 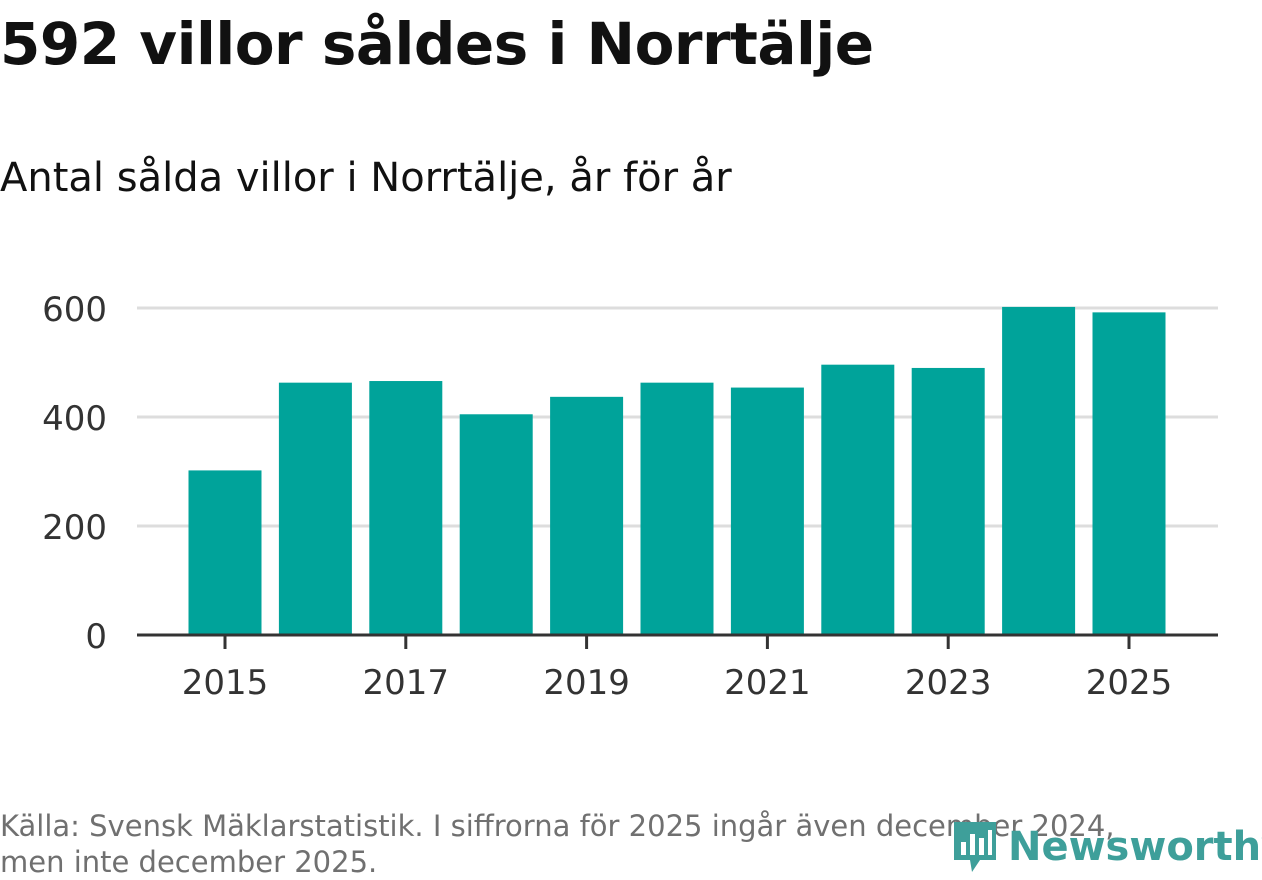 I want to click on newsworthy-logo: Newsworthy, so click(x=1106, y=847).